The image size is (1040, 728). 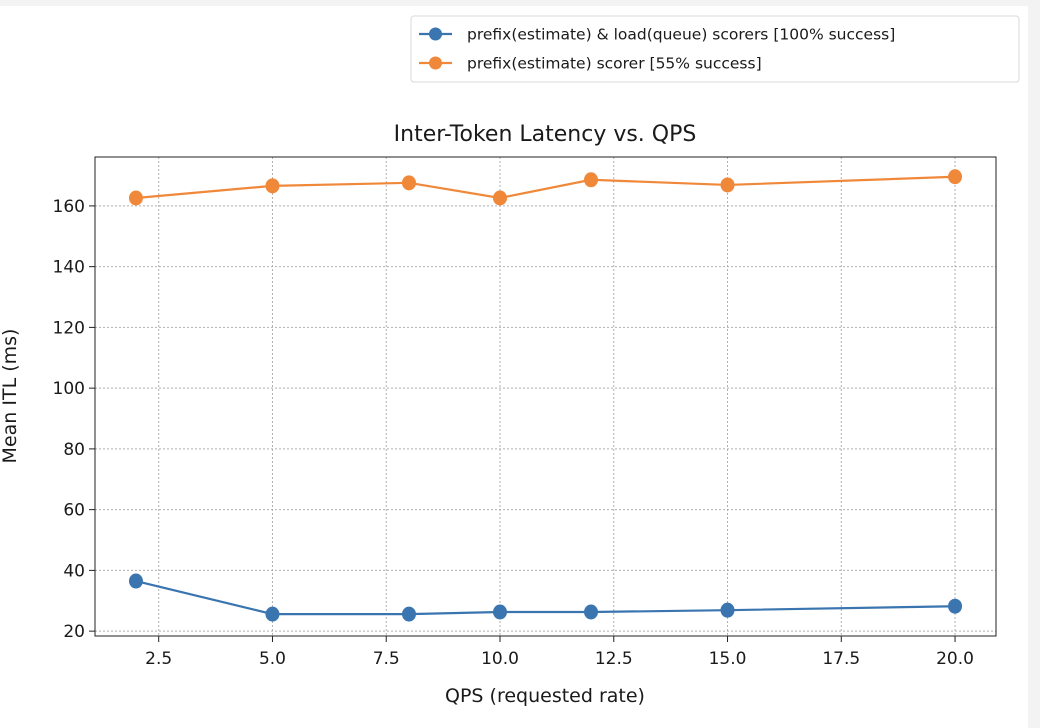 I want to click on x-tick-label: 2.5, so click(x=158, y=659).